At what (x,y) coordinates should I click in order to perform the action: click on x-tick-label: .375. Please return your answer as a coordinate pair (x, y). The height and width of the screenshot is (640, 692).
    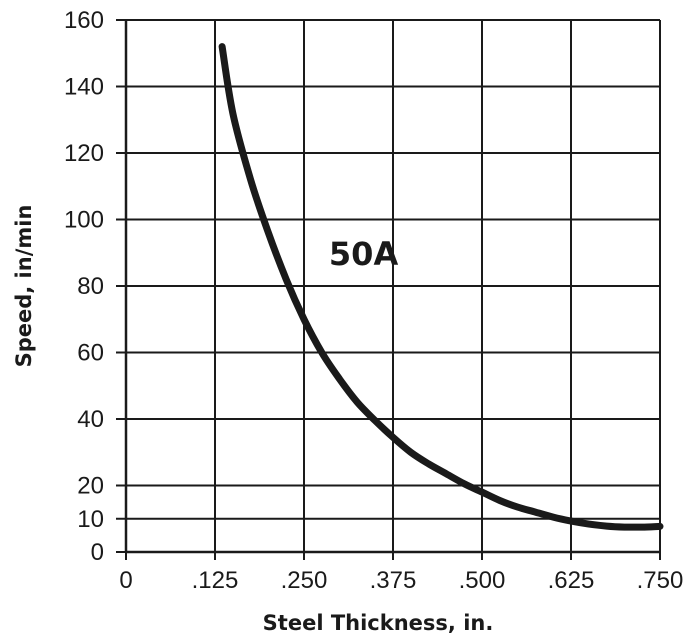
    Looking at the image, I should click on (393, 580).